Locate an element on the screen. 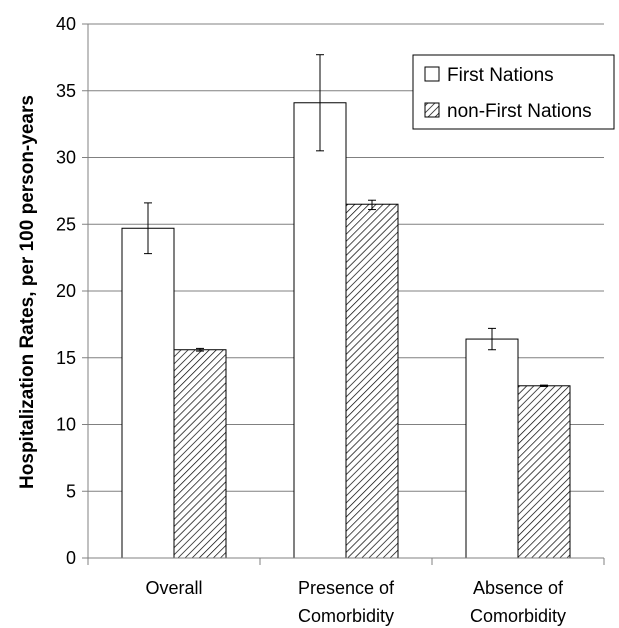 The image size is (619, 628). category-label: Overall is located at coordinates (173, 588).